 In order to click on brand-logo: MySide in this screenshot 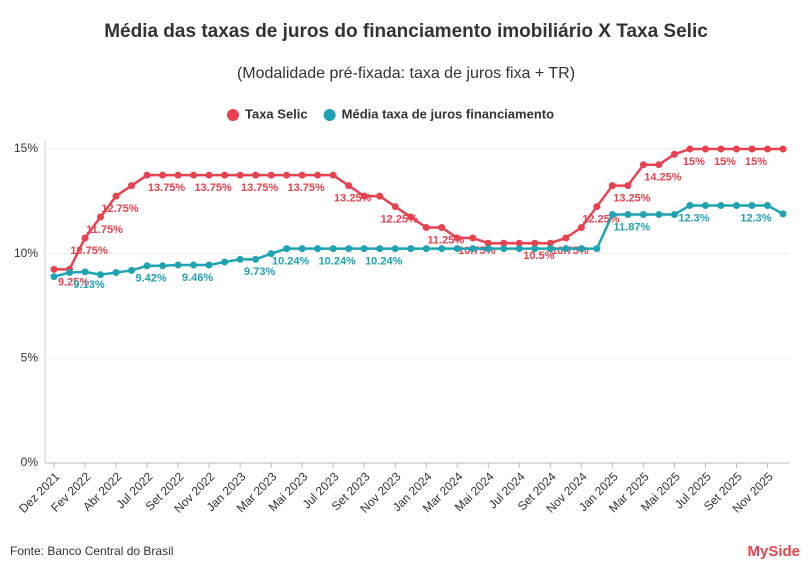, I will do `click(773, 551)`.